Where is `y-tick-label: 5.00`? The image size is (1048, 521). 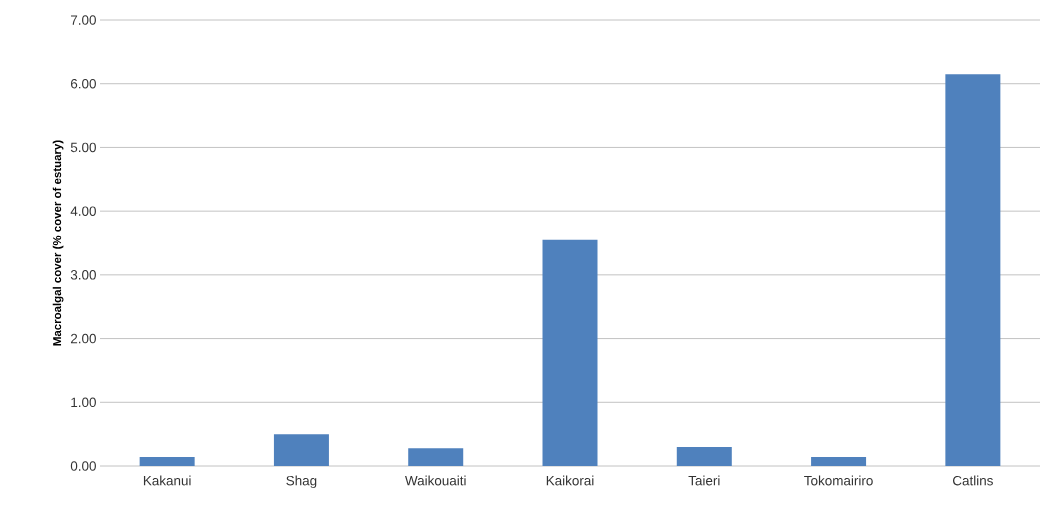
y-tick-label: 5.00 is located at coordinates (83, 147).